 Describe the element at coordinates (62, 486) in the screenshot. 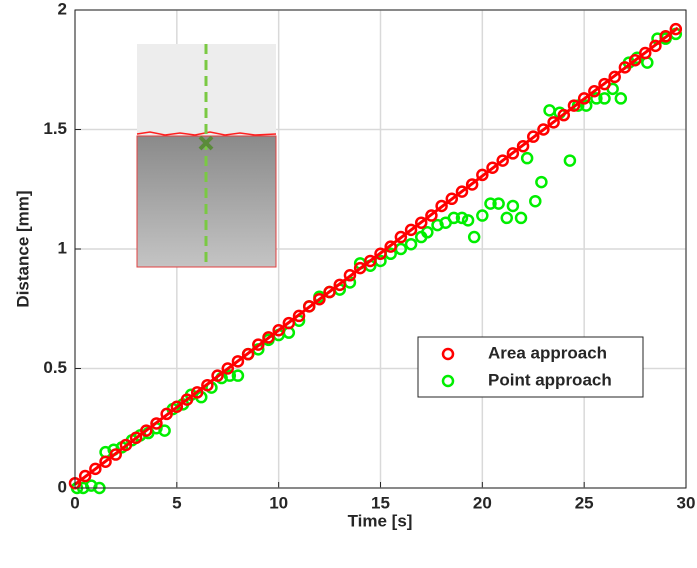

I see `y-tick-label: 0` at that location.